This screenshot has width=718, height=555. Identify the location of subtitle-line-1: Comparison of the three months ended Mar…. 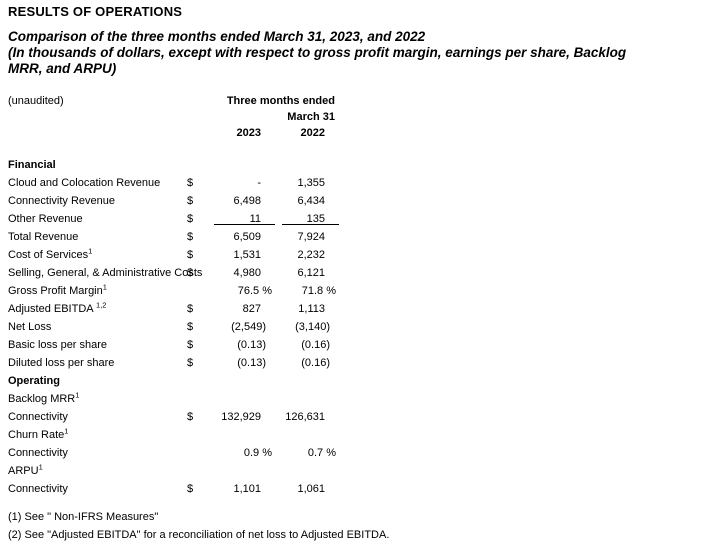
(217, 36).